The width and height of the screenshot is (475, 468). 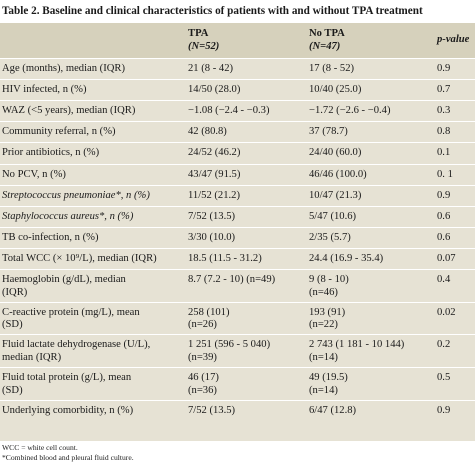 What do you see at coordinates (91, 286) in the screenshot?
I see `row-label: Haemoglobin (g/dL), median (IQR)` at bounding box center [91, 286].